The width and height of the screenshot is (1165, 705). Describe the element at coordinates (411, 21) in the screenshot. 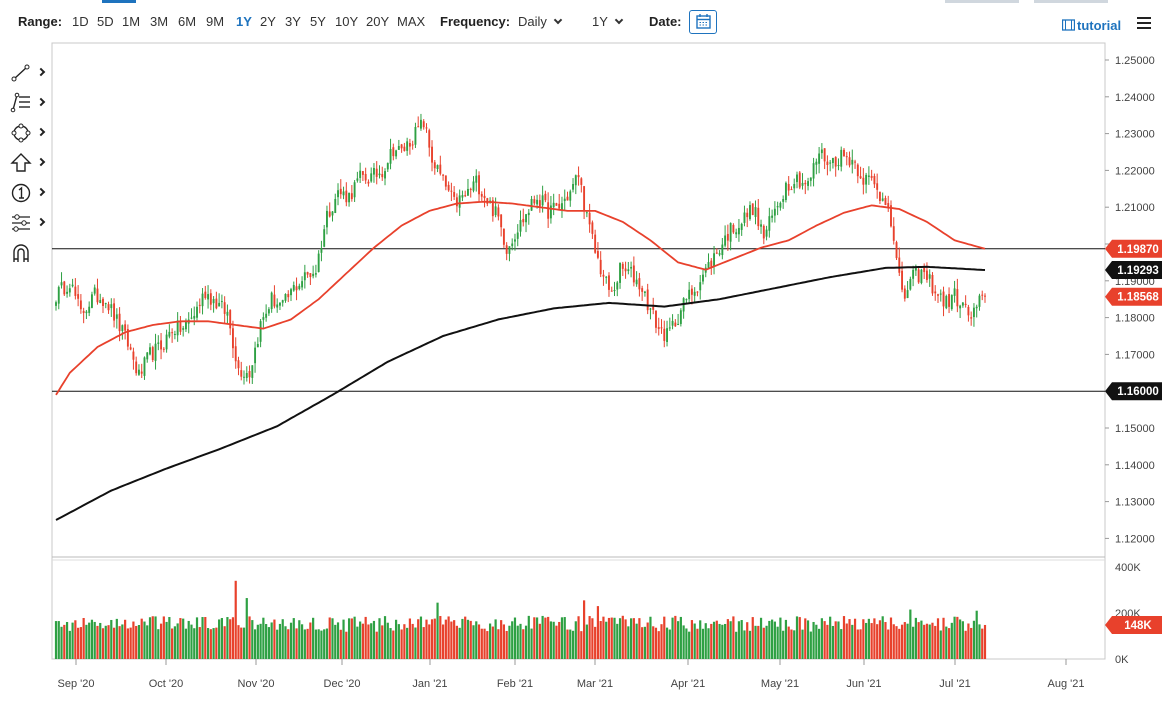

I see `range-button-max: MAX` at that location.